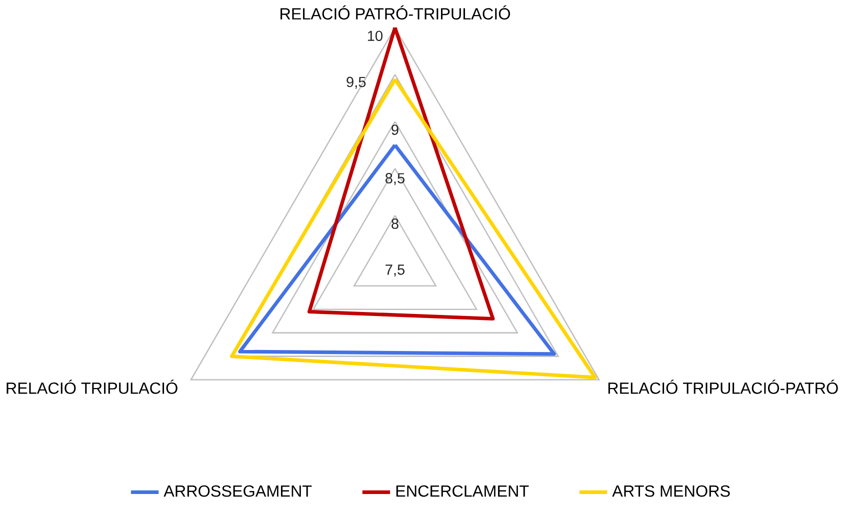 The image size is (844, 506). I want to click on spoke-label: RELACIÓ TRIPULACIÓ, so click(92, 387).